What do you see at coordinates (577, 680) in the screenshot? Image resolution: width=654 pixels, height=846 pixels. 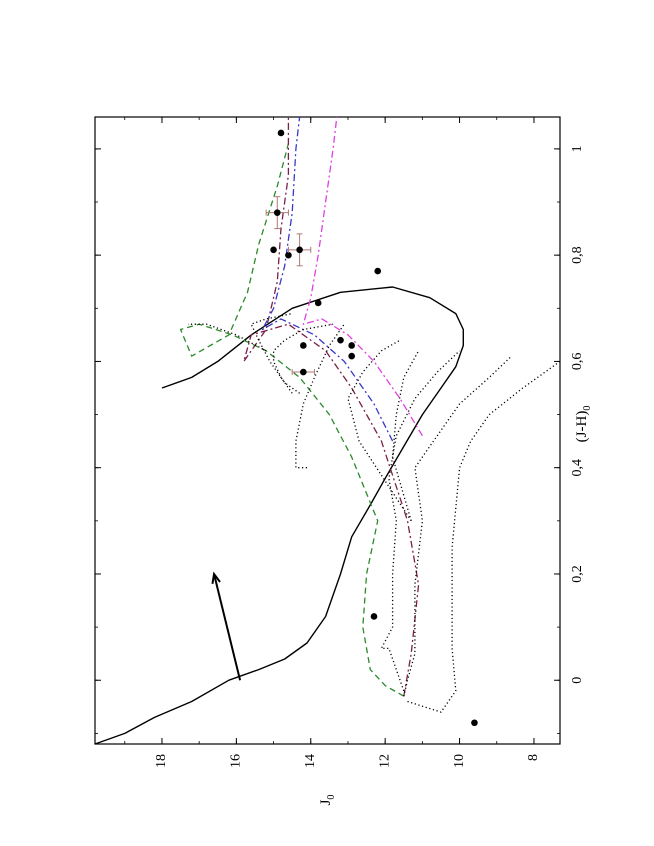 I see `x-tick-label-0: 0` at bounding box center [577, 680].